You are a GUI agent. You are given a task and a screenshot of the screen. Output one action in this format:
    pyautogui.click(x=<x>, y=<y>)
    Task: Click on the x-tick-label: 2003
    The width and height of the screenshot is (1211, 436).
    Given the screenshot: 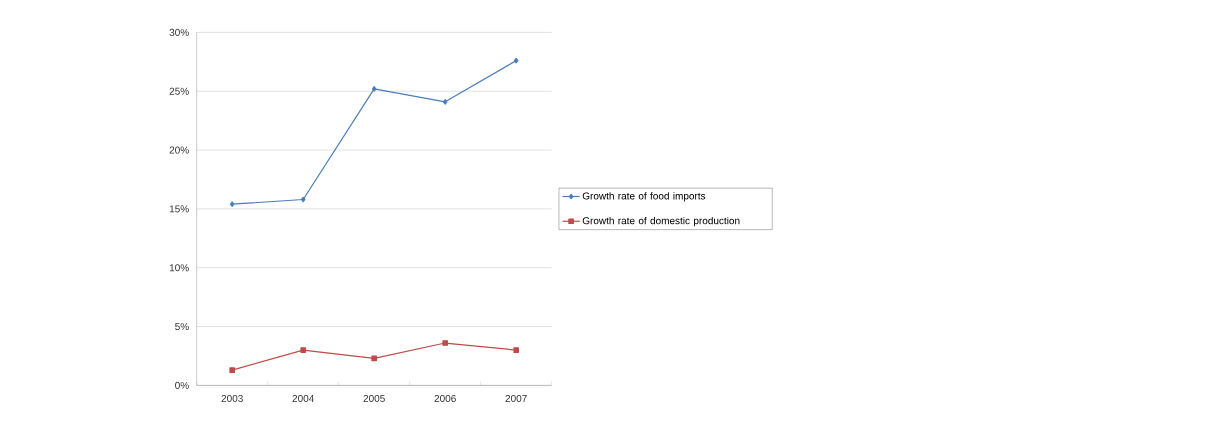 What is the action you would take?
    pyautogui.click(x=232, y=398)
    